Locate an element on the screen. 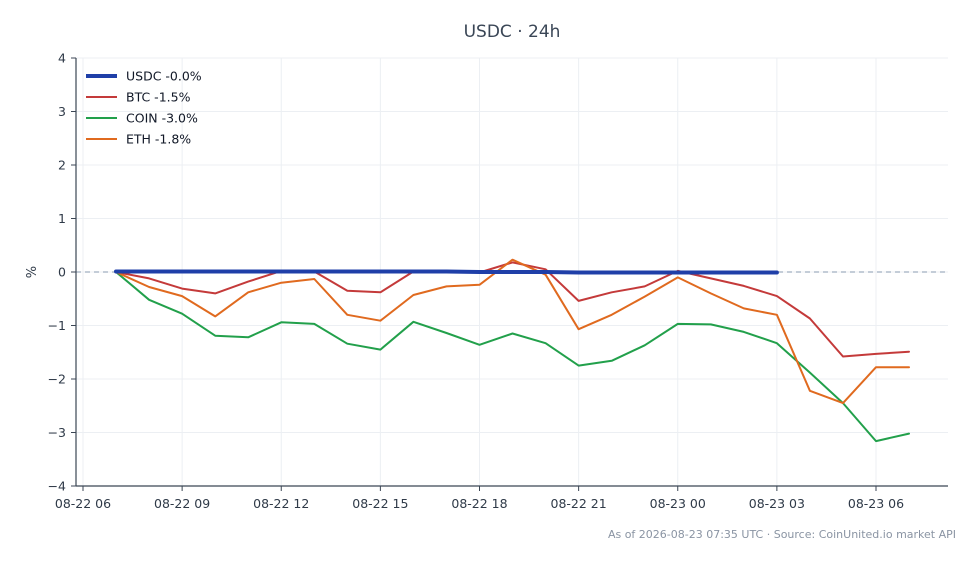  legend-label: COIN -3.0% is located at coordinates (162, 118).